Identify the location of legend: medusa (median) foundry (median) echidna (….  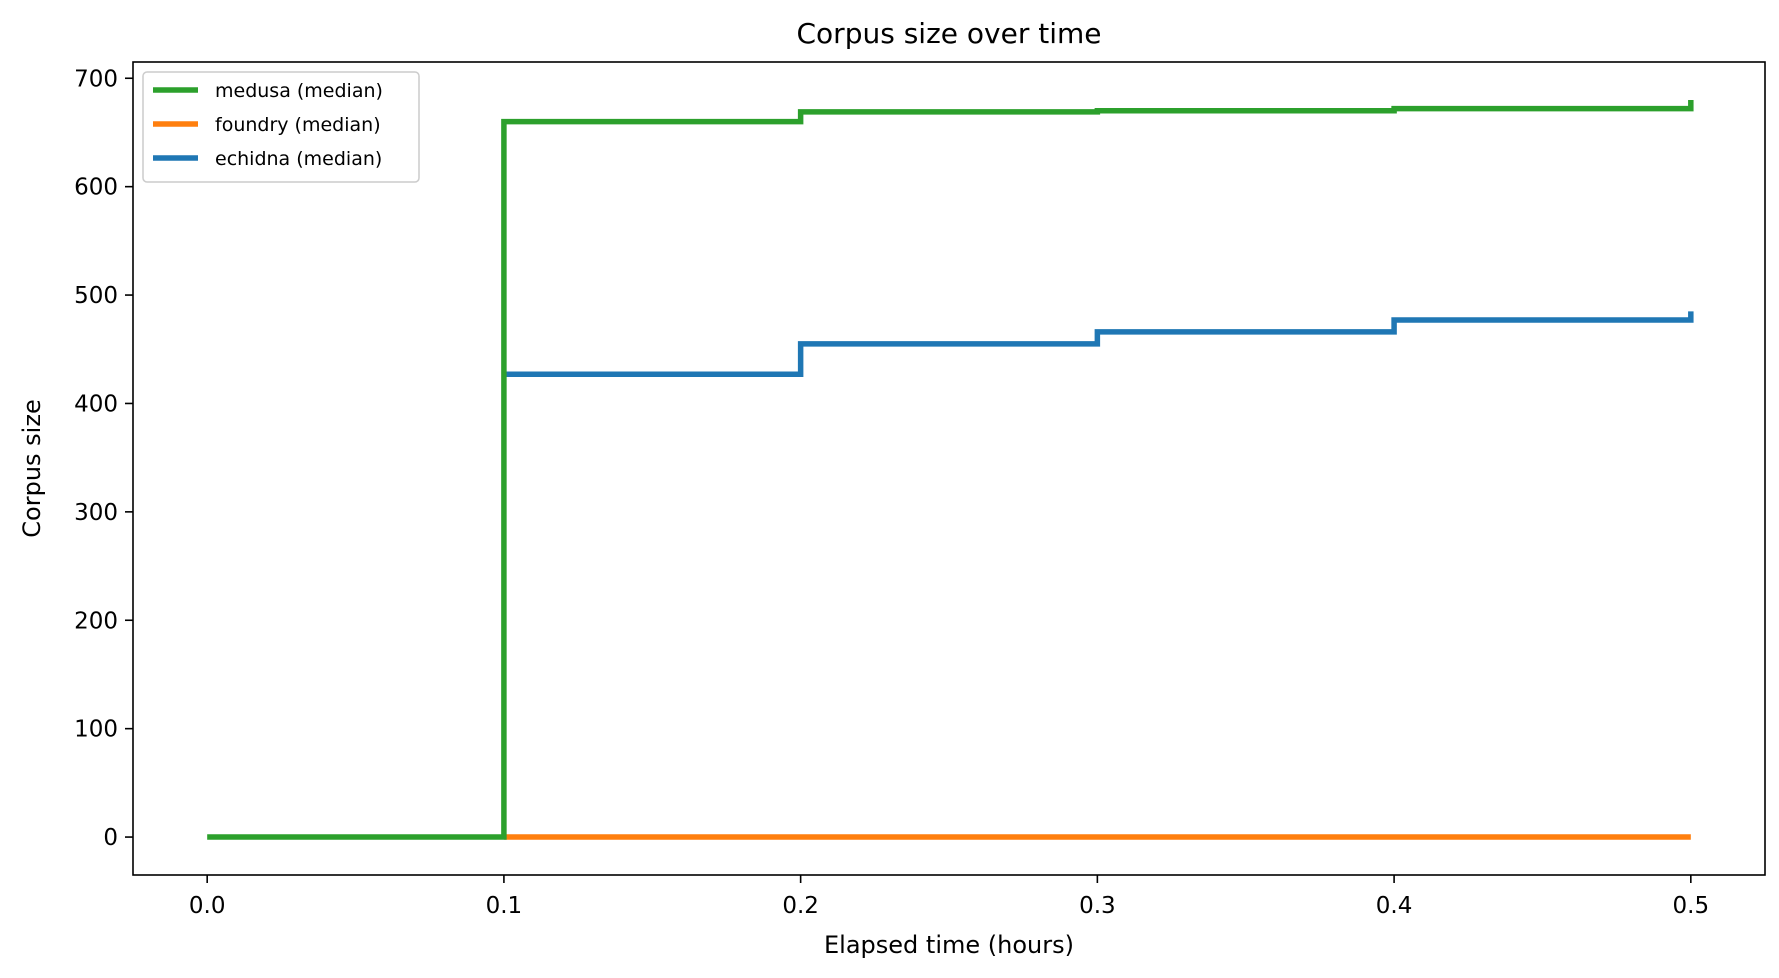
(281, 127).